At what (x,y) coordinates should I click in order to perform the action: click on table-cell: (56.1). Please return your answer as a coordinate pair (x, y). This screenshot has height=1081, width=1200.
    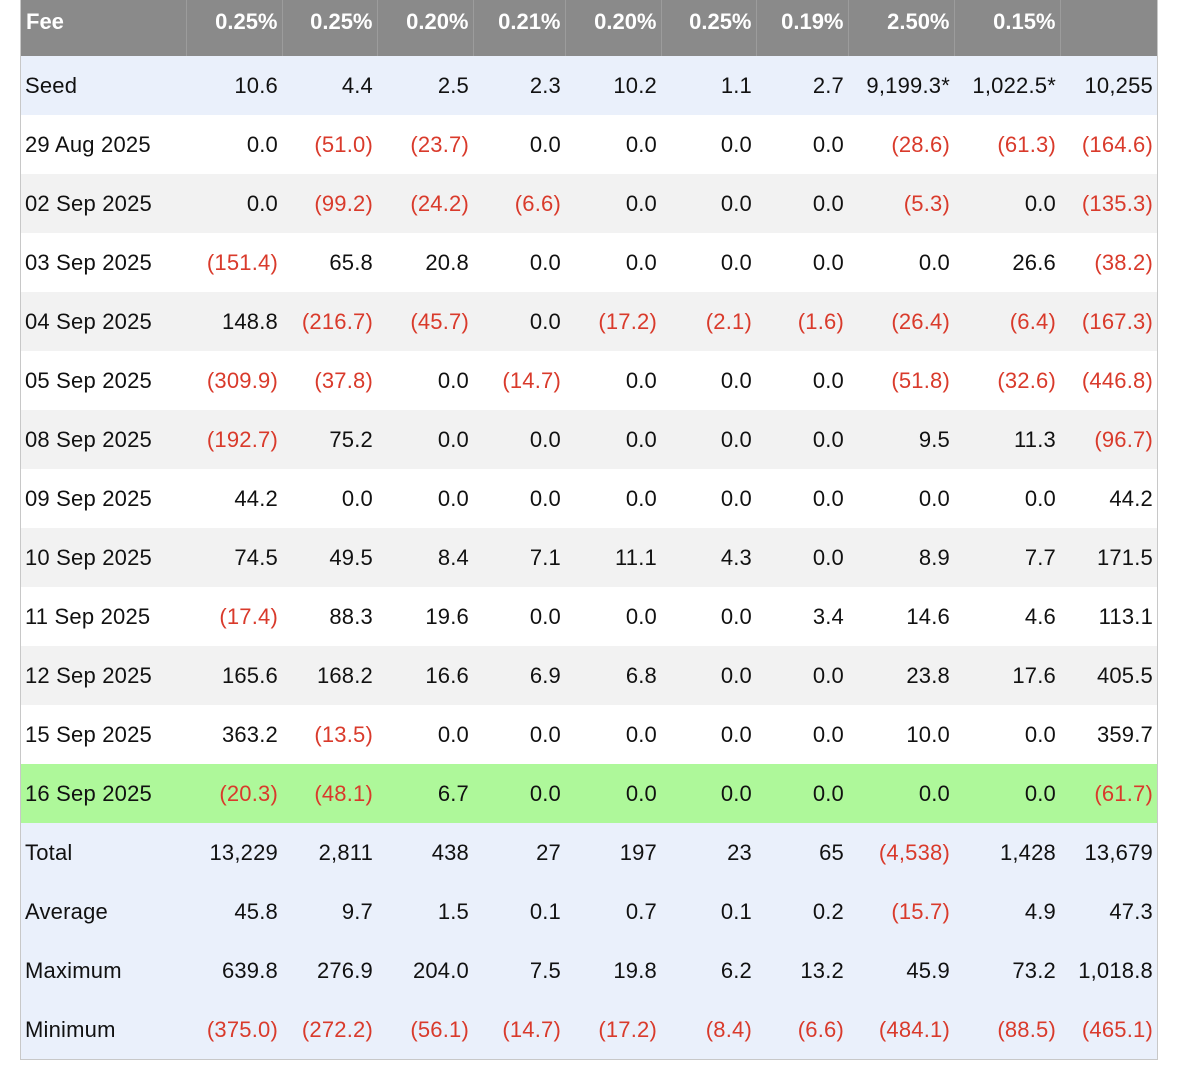
    Looking at the image, I should click on (425, 1029).